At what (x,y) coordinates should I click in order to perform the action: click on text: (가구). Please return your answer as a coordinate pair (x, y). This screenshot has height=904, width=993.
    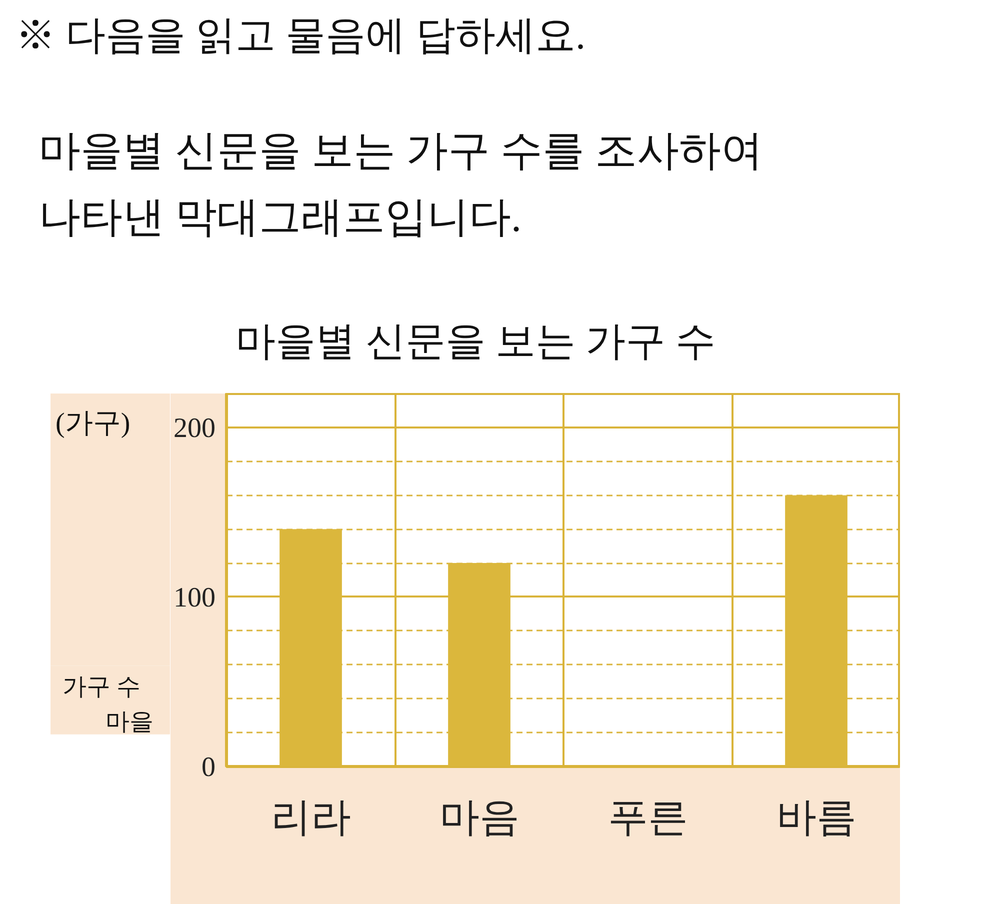
    Looking at the image, I should click on (93, 424).